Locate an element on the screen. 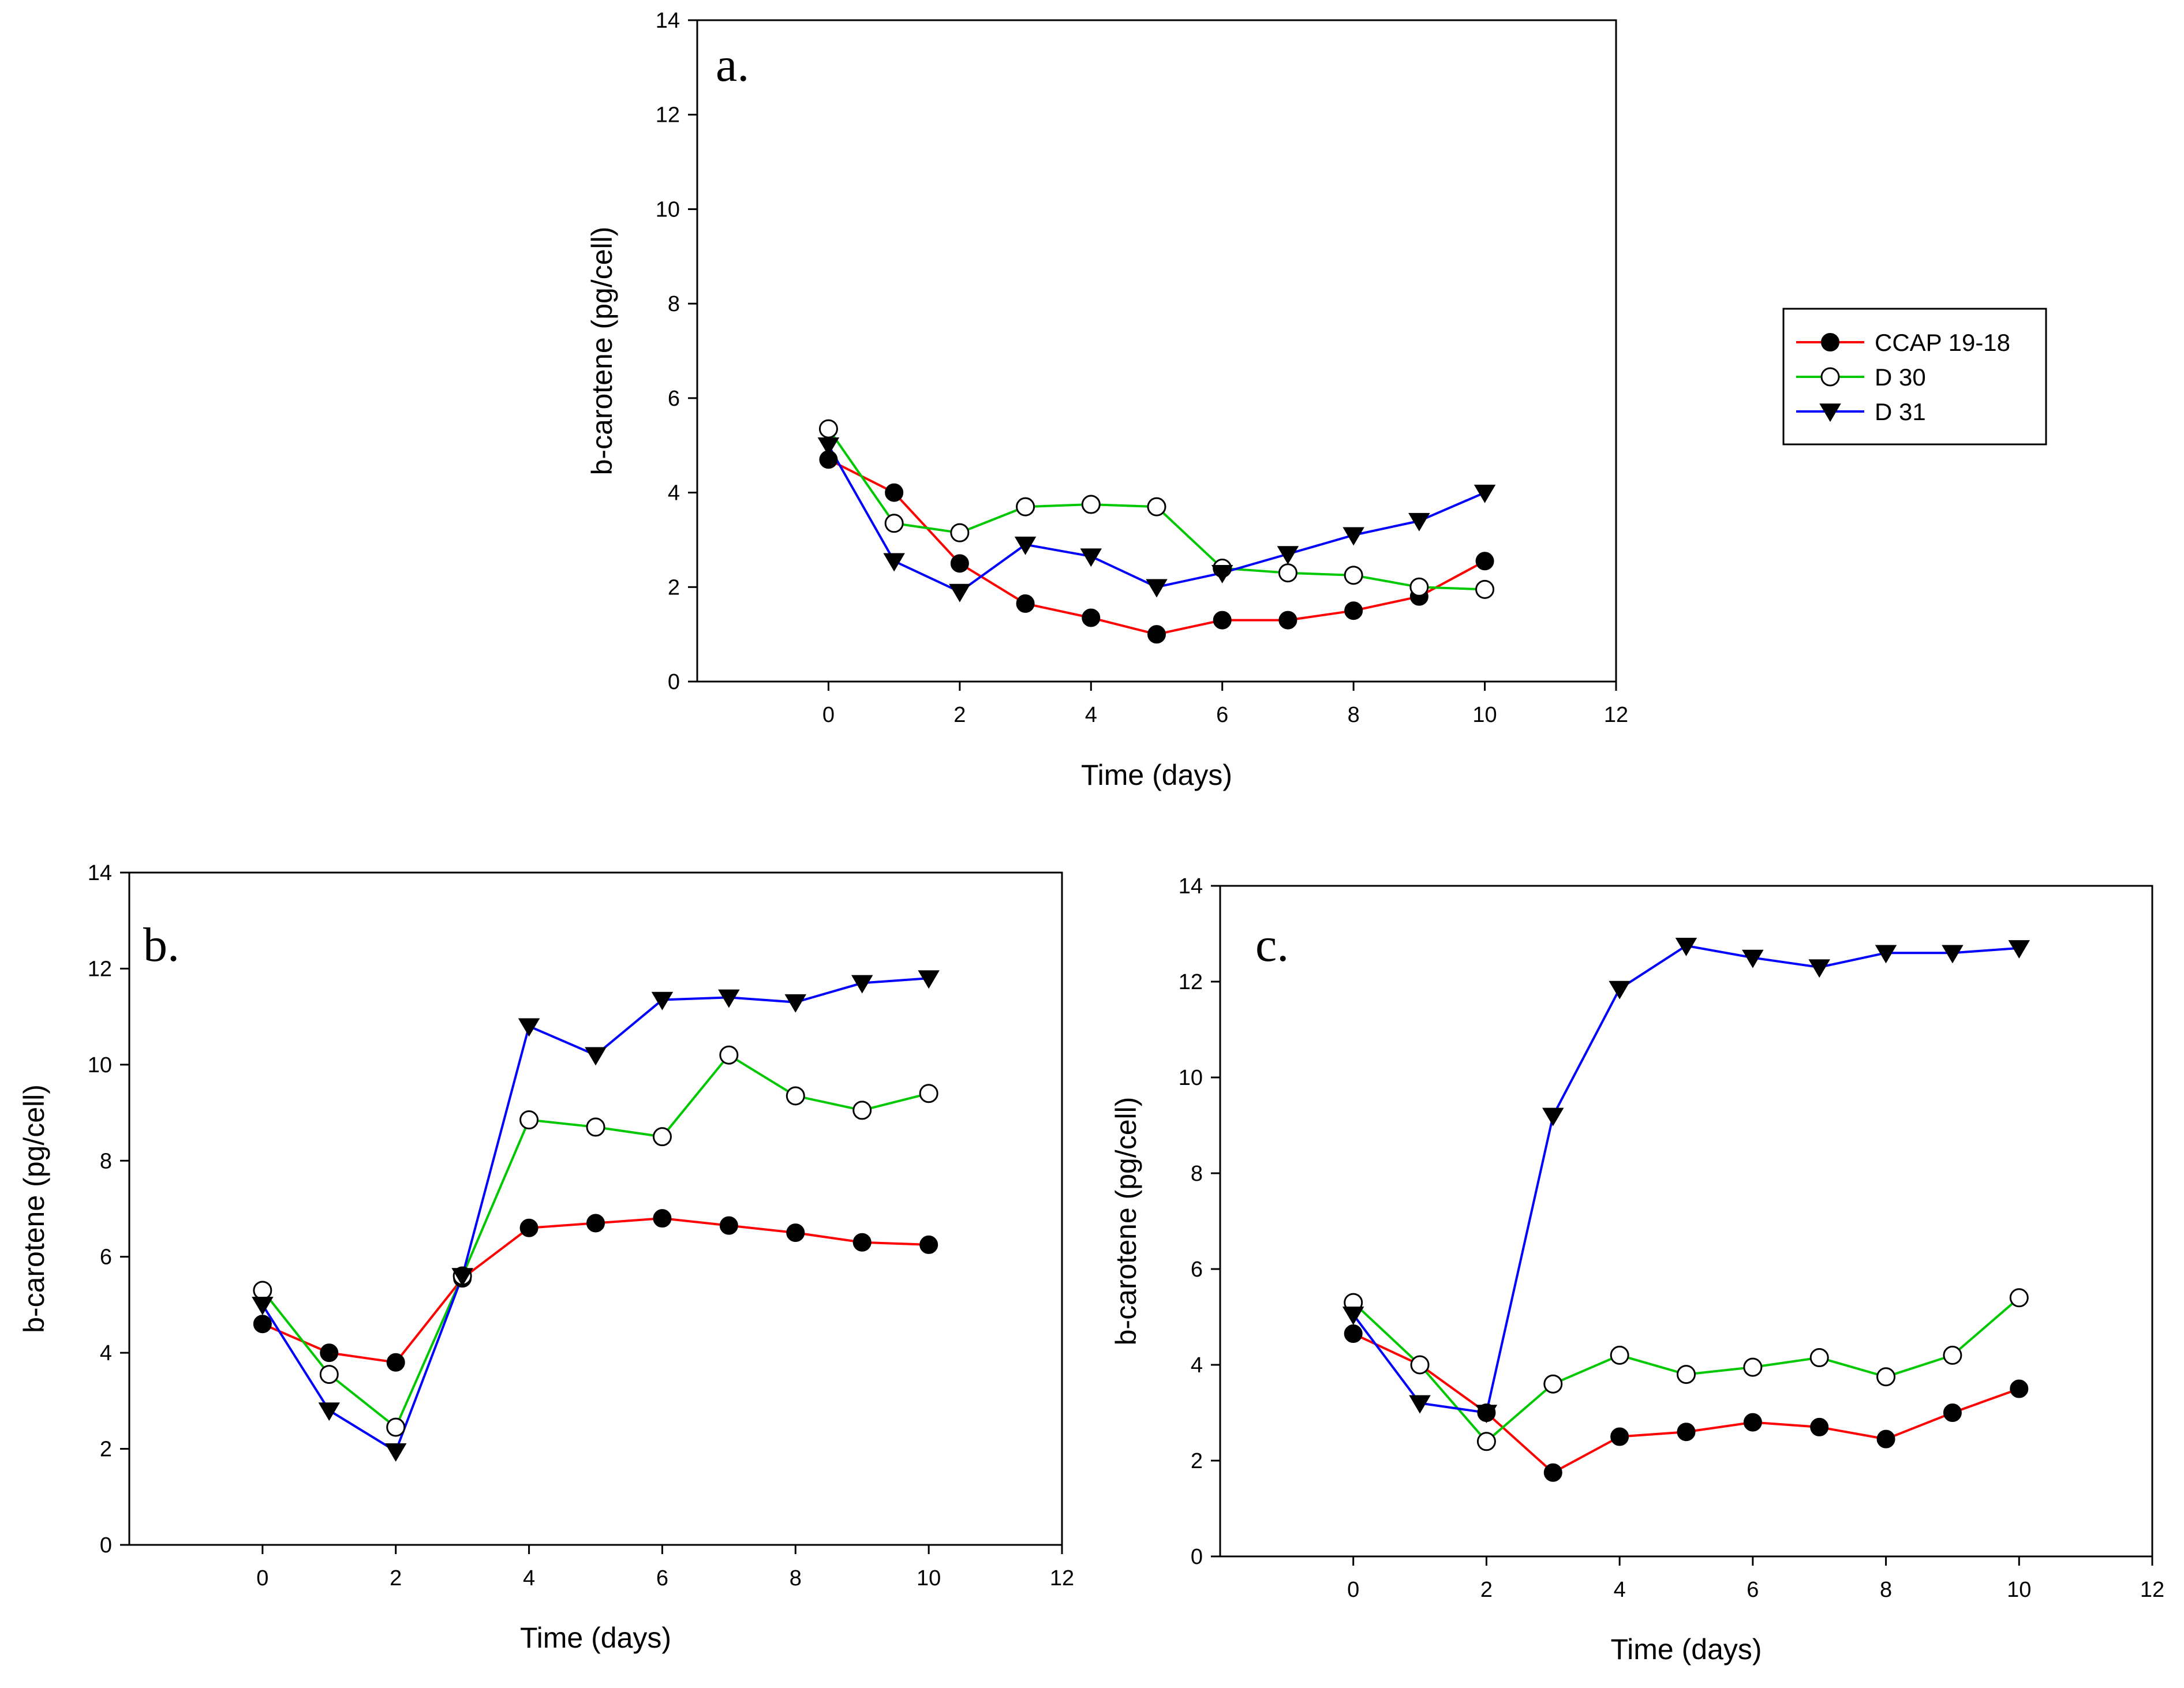 The height and width of the screenshot is (1688, 2184). legend-entry-d-30: D 30 is located at coordinates (1900, 377).